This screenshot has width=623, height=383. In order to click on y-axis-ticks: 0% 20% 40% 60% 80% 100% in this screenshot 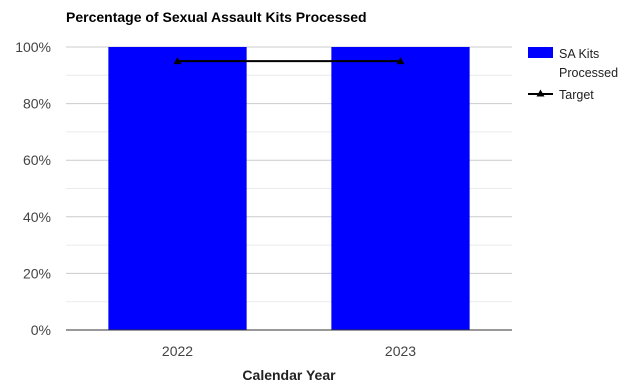, I will do `click(33, 188)`.